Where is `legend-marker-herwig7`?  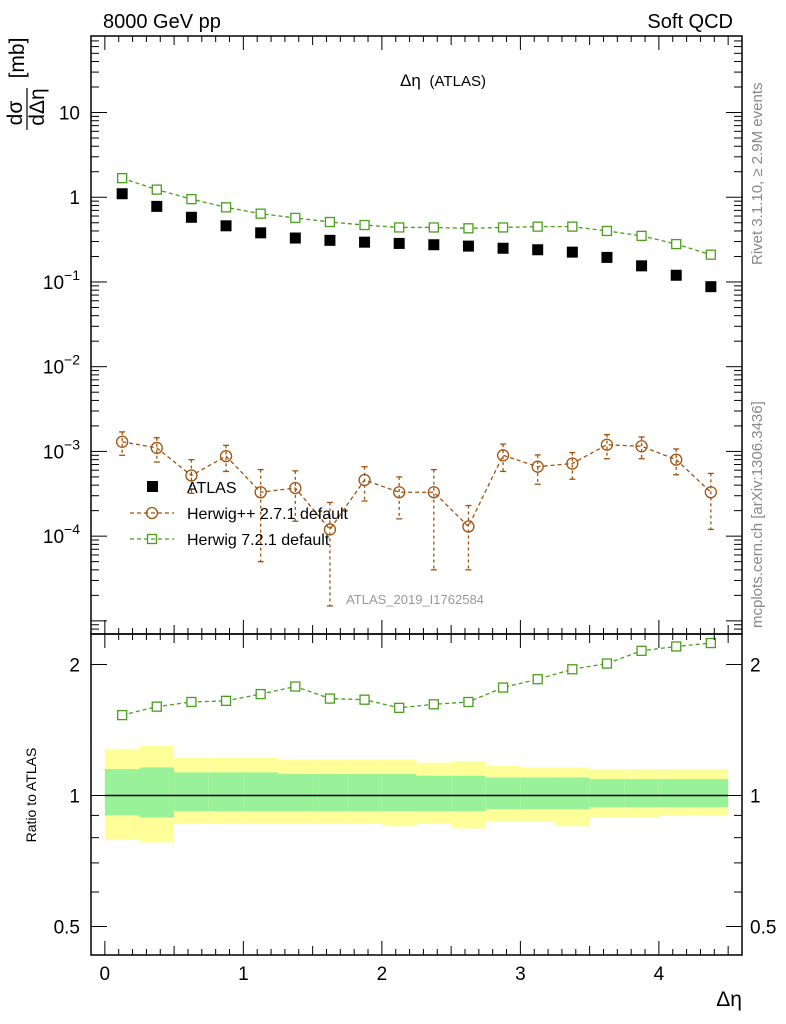
legend-marker-herwig7 is located at coordinates (152, 539).